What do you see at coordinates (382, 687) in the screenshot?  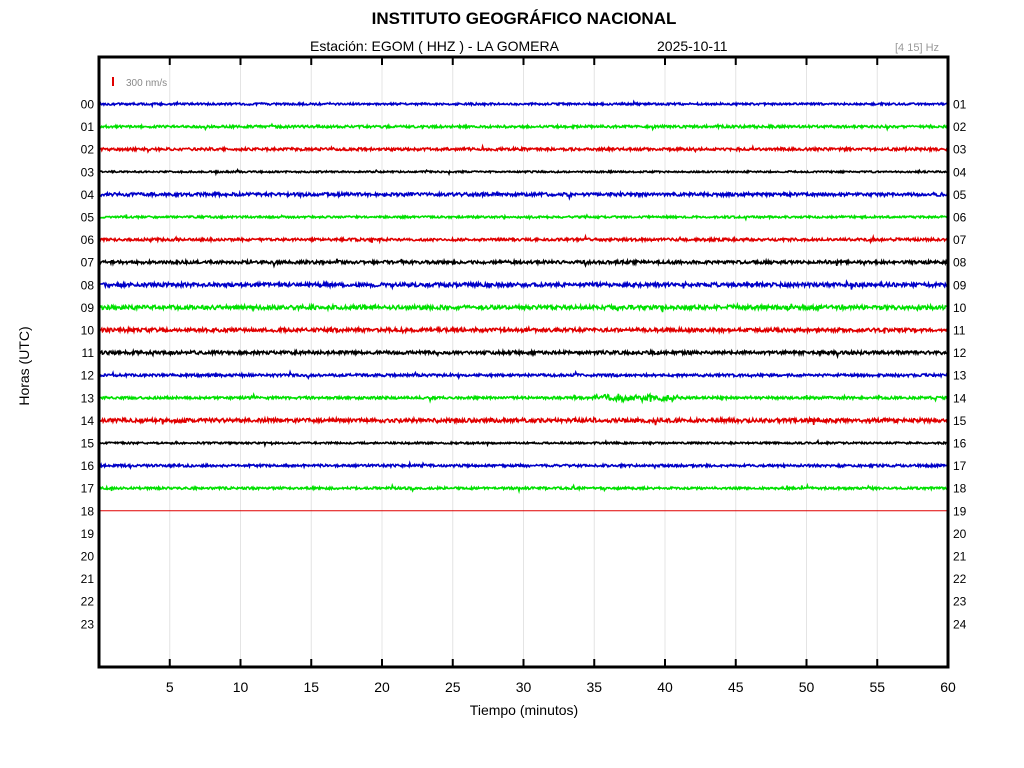 I see `x-tick-label: 20` at bounding box center [382, 687].